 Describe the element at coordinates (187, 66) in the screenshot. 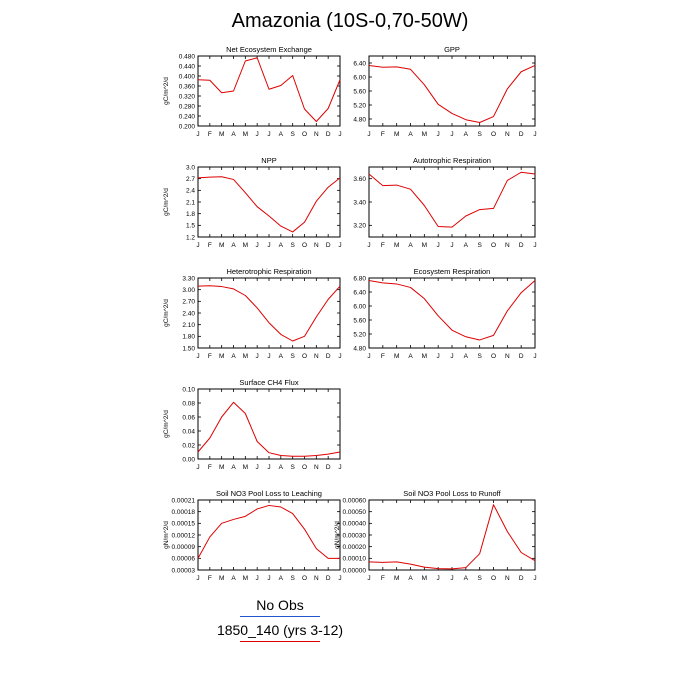

I see `y-tick-label: 0.440` at that location.